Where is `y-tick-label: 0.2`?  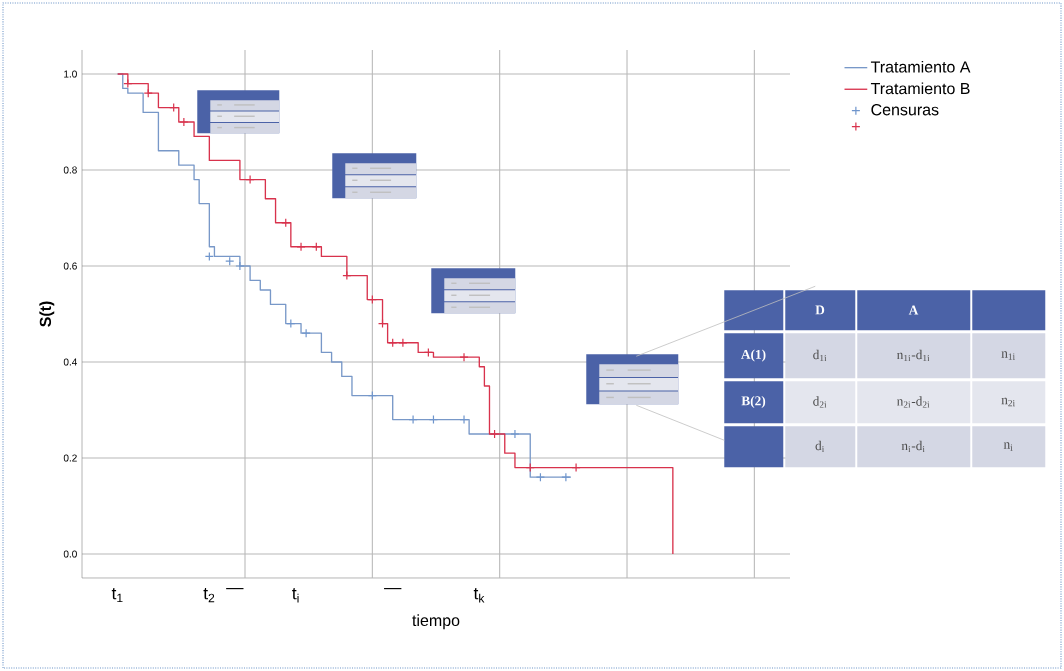 y-tick-label: 0.2 is located at coordinates (70, 458).